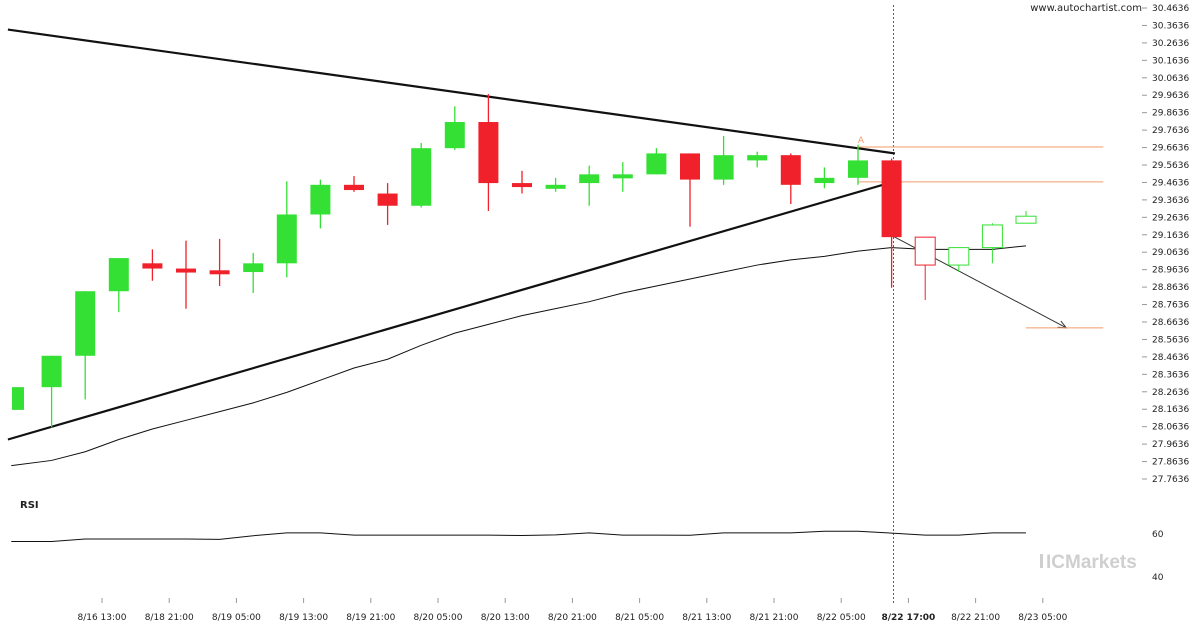  I want to click on price-tick-label: 29.5636, so click(1170, 166).